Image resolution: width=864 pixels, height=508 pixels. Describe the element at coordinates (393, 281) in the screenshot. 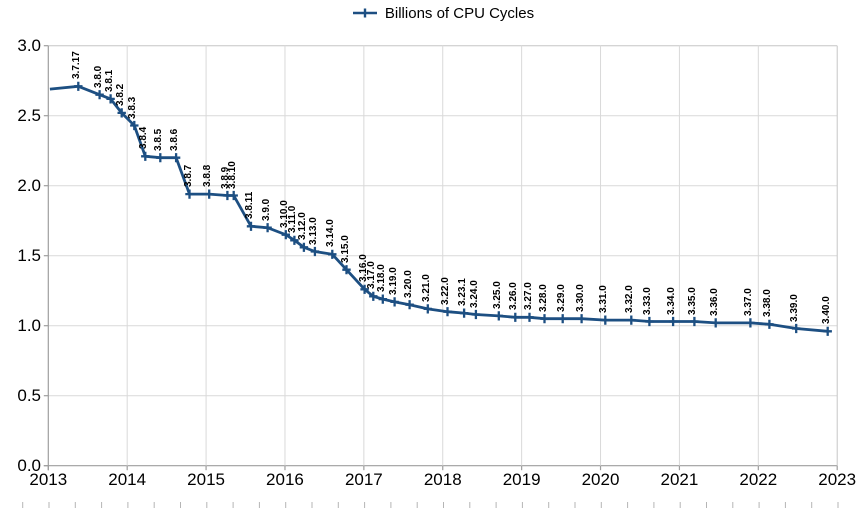

I see `data-point-label: 3.19.0` at that location.